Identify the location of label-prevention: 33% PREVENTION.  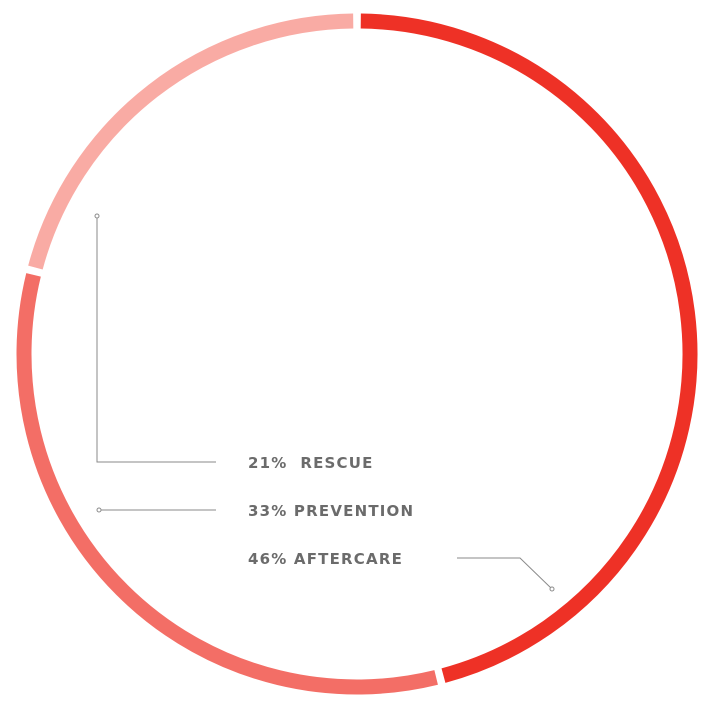
(331, 511).